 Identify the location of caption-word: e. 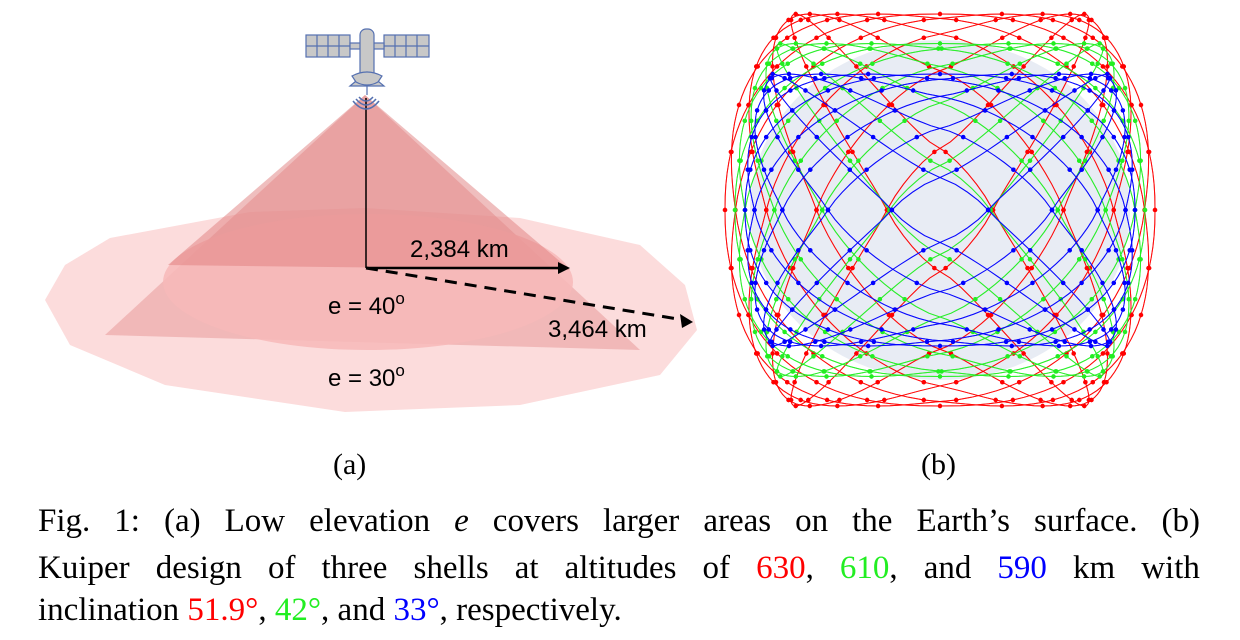
(461, 521).